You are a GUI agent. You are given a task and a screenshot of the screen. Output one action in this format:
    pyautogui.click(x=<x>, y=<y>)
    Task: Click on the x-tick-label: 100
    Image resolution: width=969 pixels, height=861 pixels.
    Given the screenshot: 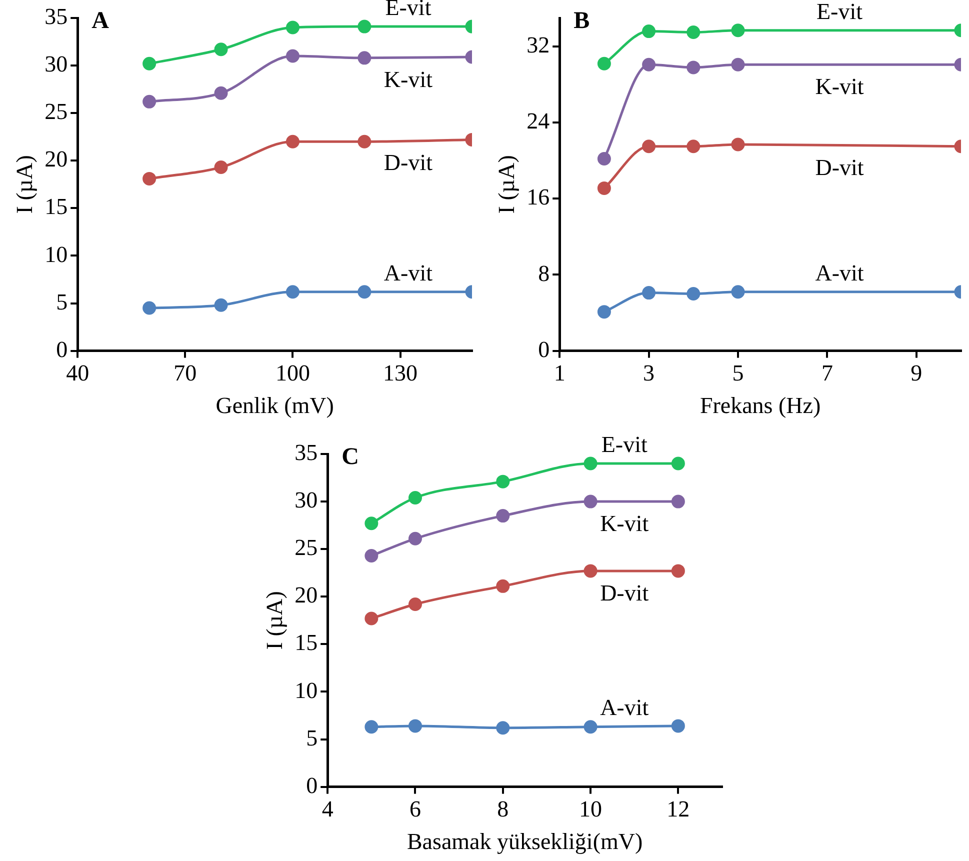 What is the action you would take?
    pyautogui.click(x=292, y=373)
    